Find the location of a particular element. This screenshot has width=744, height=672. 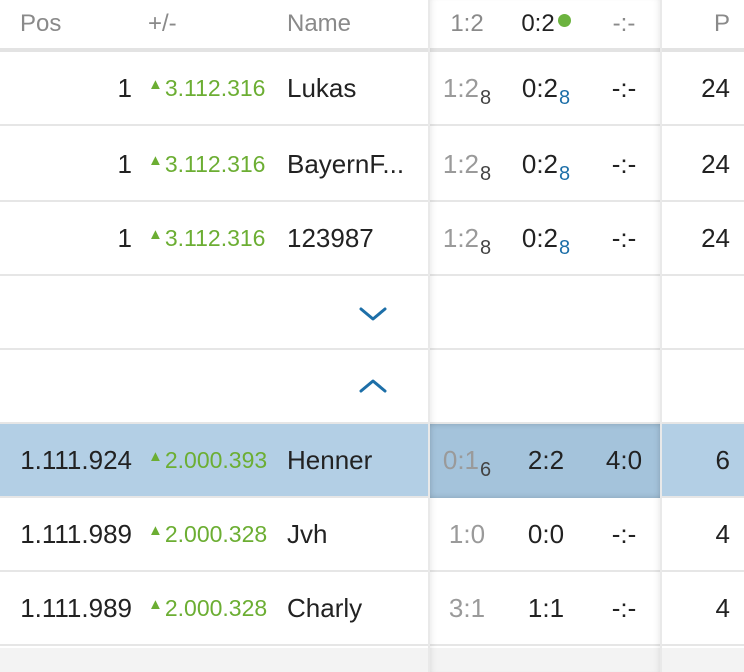

header-match-2: 0:2 is located at coordinates (546, 24).